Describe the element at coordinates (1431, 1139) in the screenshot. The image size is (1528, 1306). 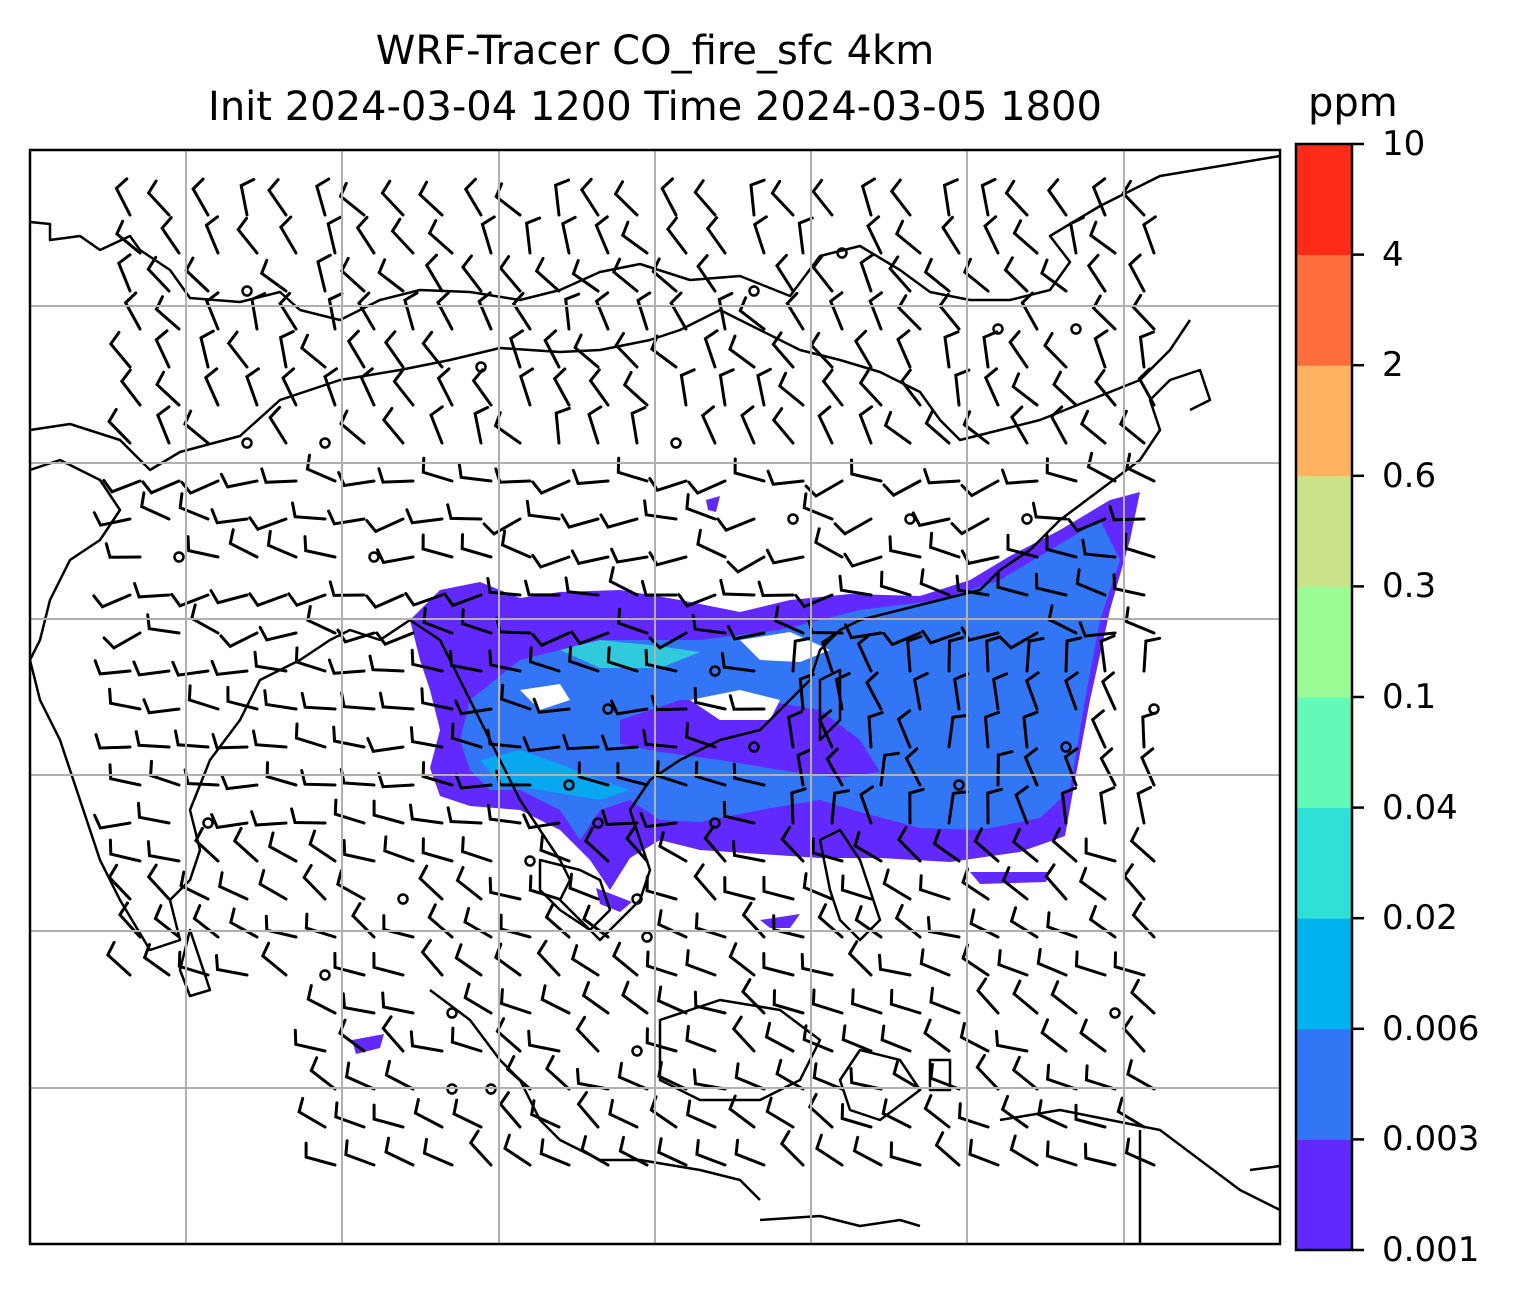
I see `colorbar-tick-label: 0.003` at that location.